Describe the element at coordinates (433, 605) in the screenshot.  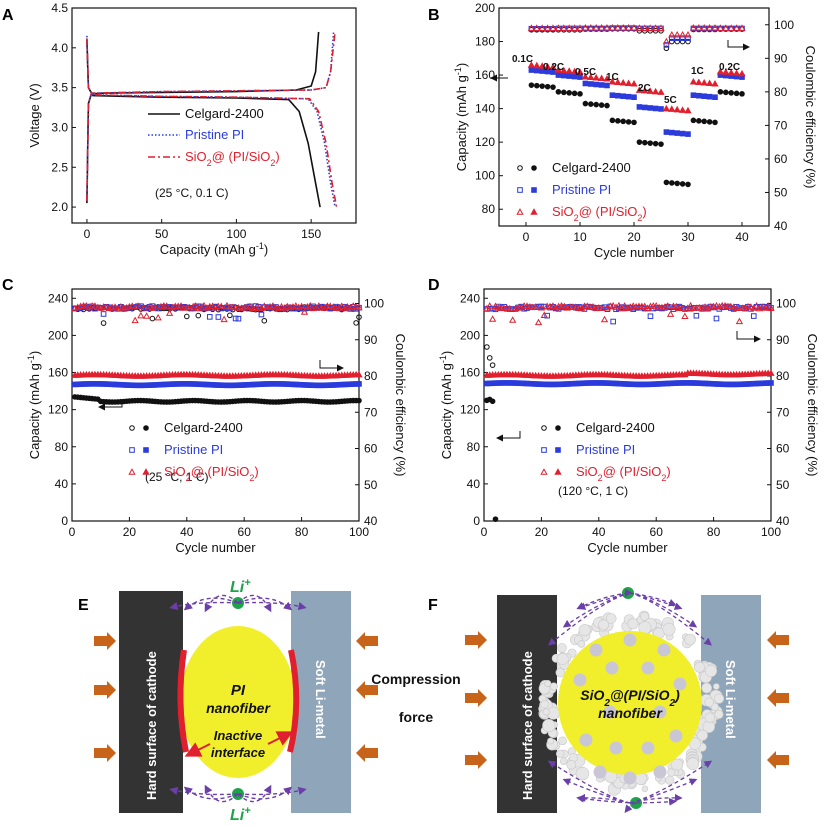
I see `panel-label-f: F` at that location.